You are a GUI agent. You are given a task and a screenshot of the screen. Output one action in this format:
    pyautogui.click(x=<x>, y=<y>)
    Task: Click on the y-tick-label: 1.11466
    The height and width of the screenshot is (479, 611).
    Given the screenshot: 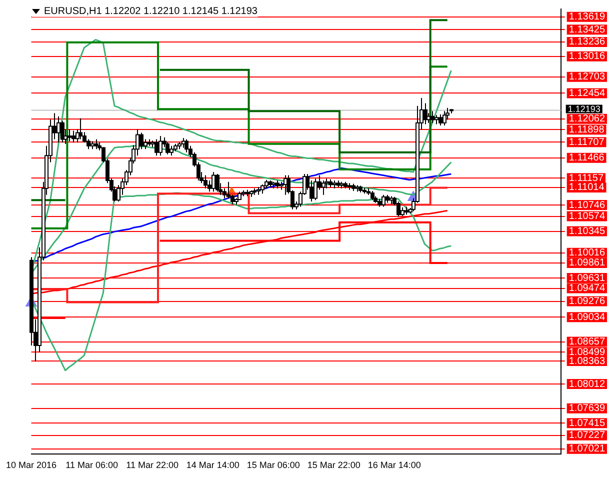 What is the action you would take?
    pyautogui.click(x=586, y=158)
    